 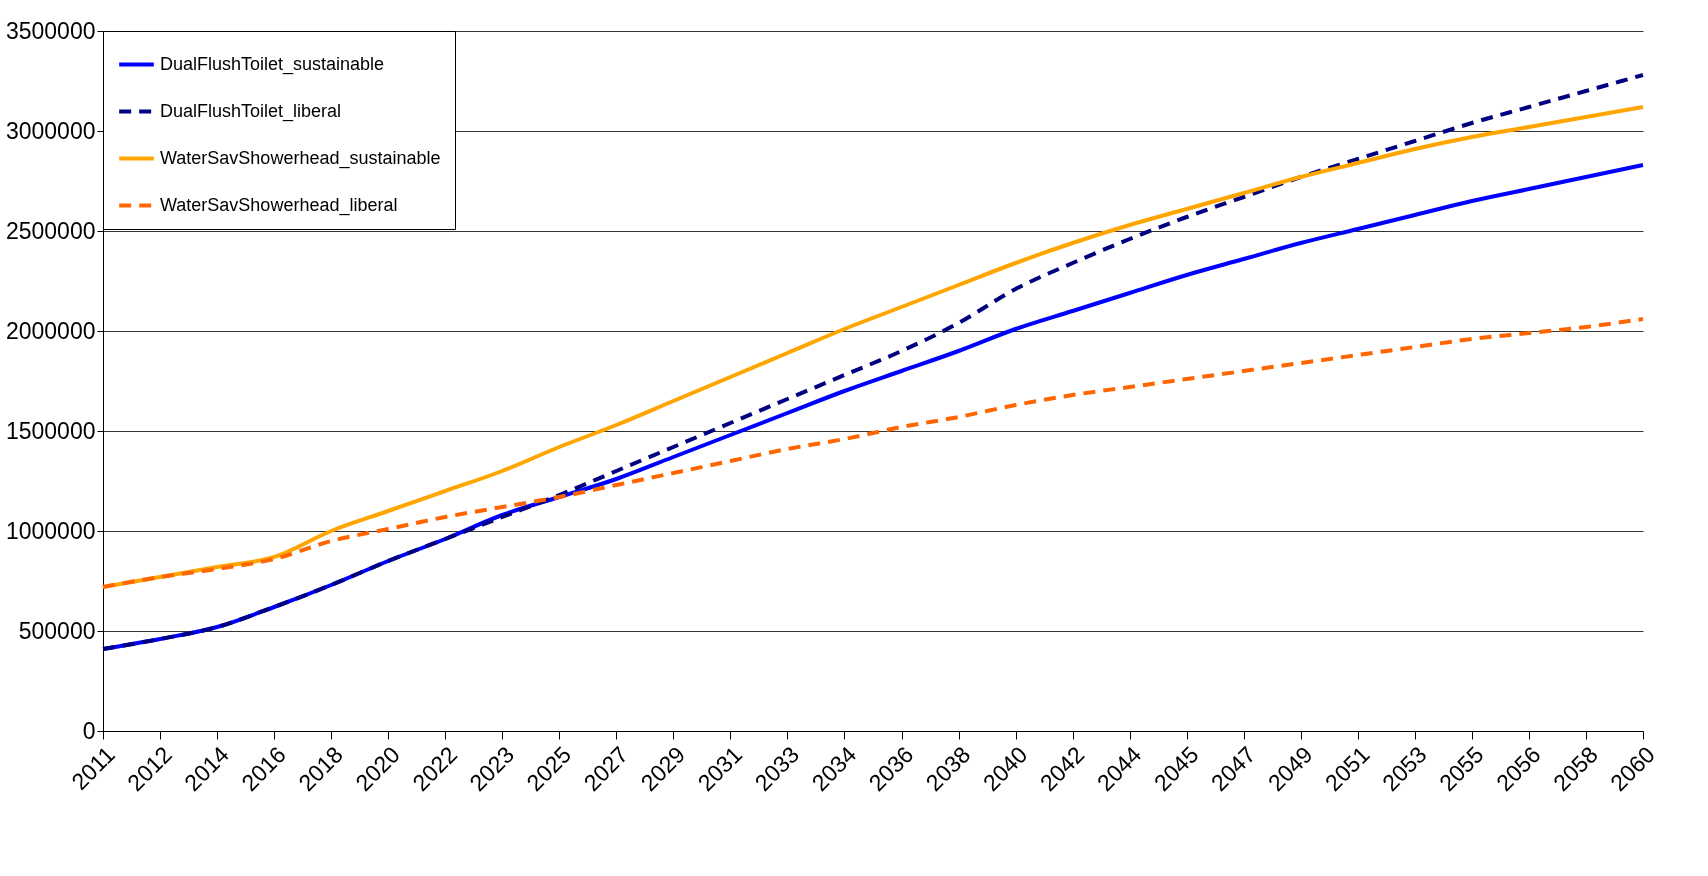 What do you see at coordinates (50, 230) in the screenshot?
I see `y-tick-label: 2500000` at bounding box center [50, 230].